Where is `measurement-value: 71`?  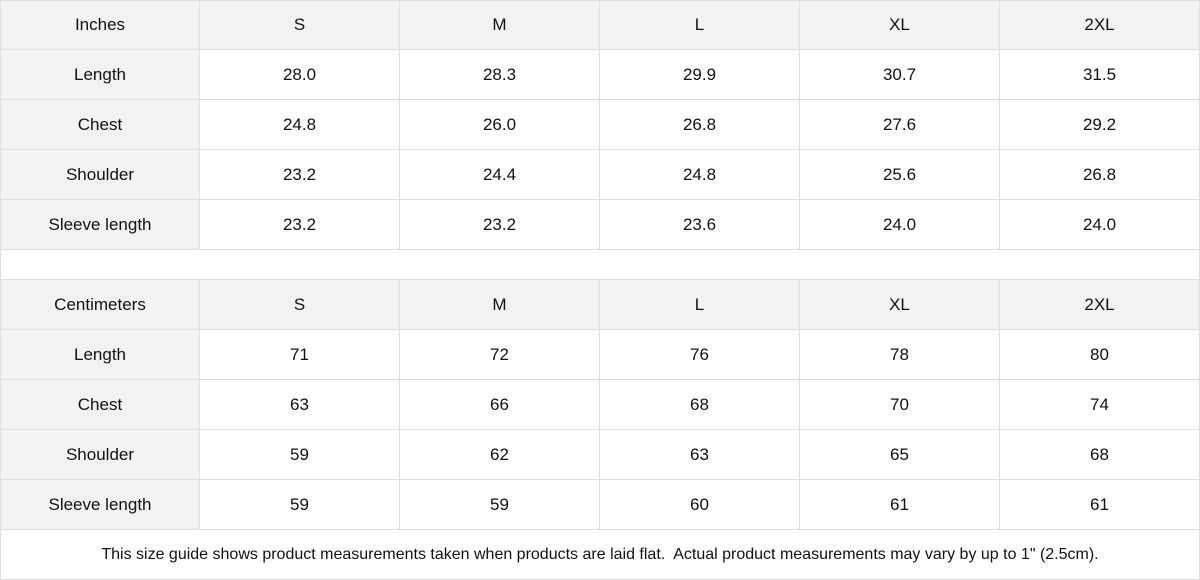
measurement-value: 71 is located at coordinates (300, 355).